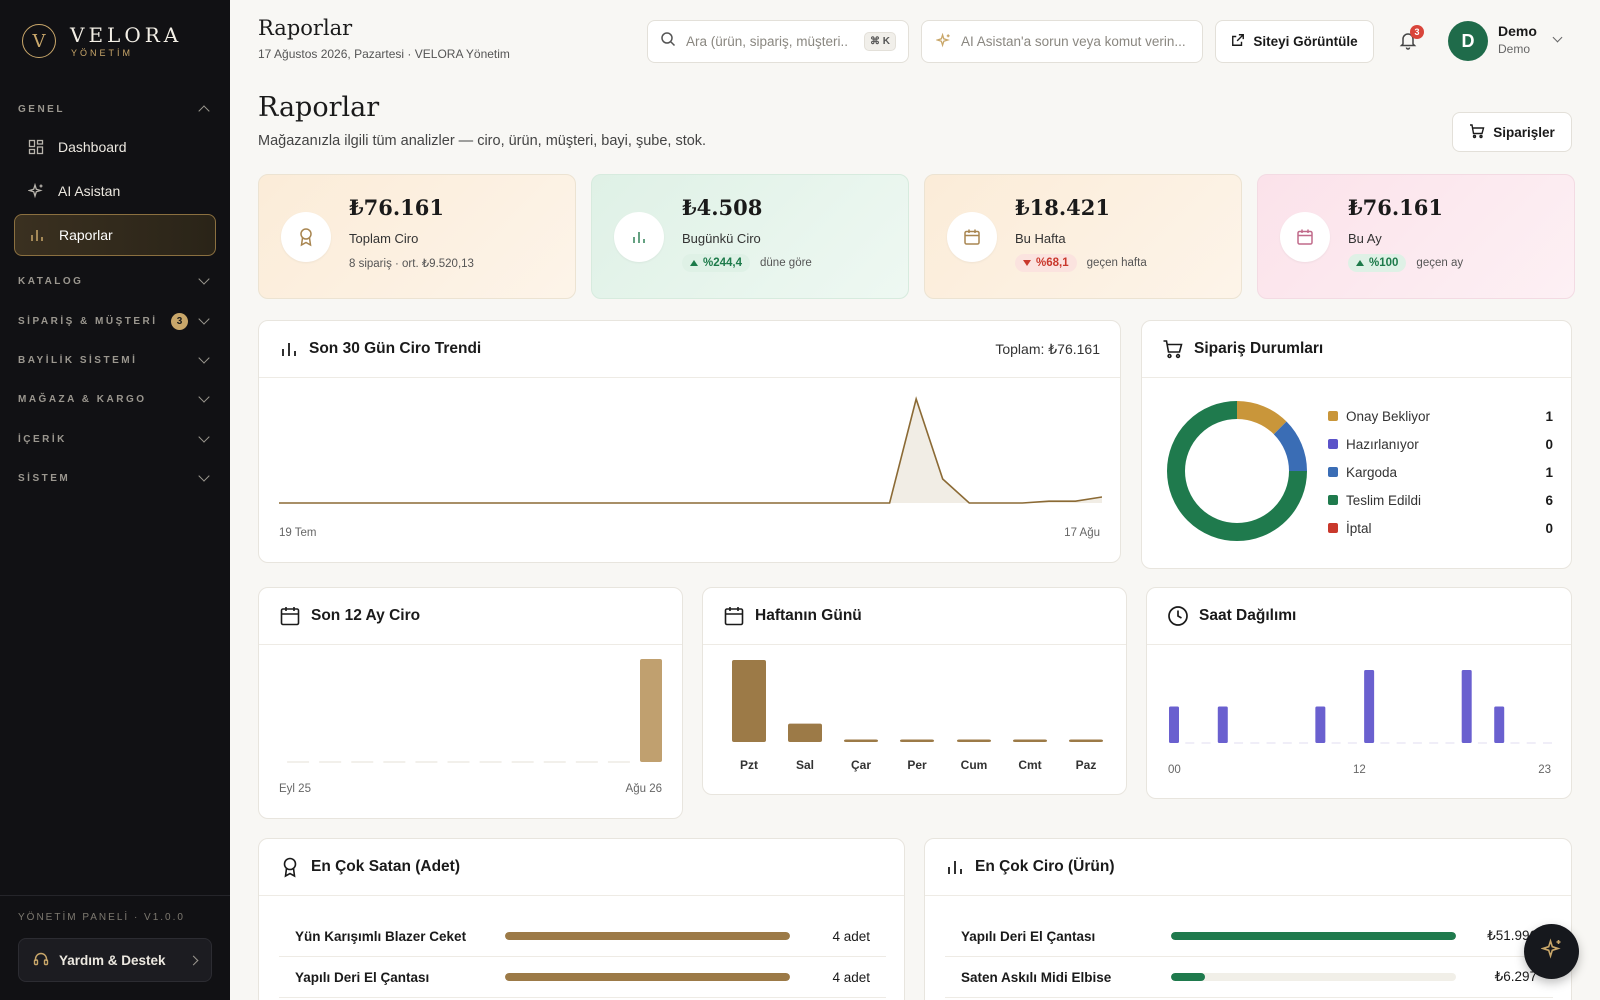 This screenshot has width=1600, height=1000. Describe the element at coordinates (1360, 263) in the screenshot. I see `arrow-up-icon` at that location.